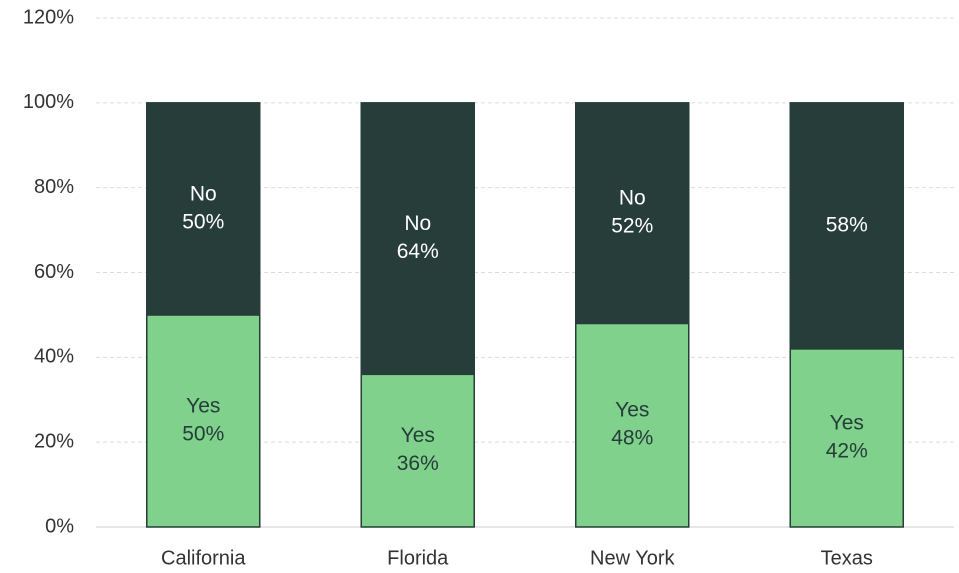 This screenshot has width=959, height=573. What do you see at coordinates (847, 450) in the screenshot?
I see `data-label: 42%` at bounding box center [847, 450].